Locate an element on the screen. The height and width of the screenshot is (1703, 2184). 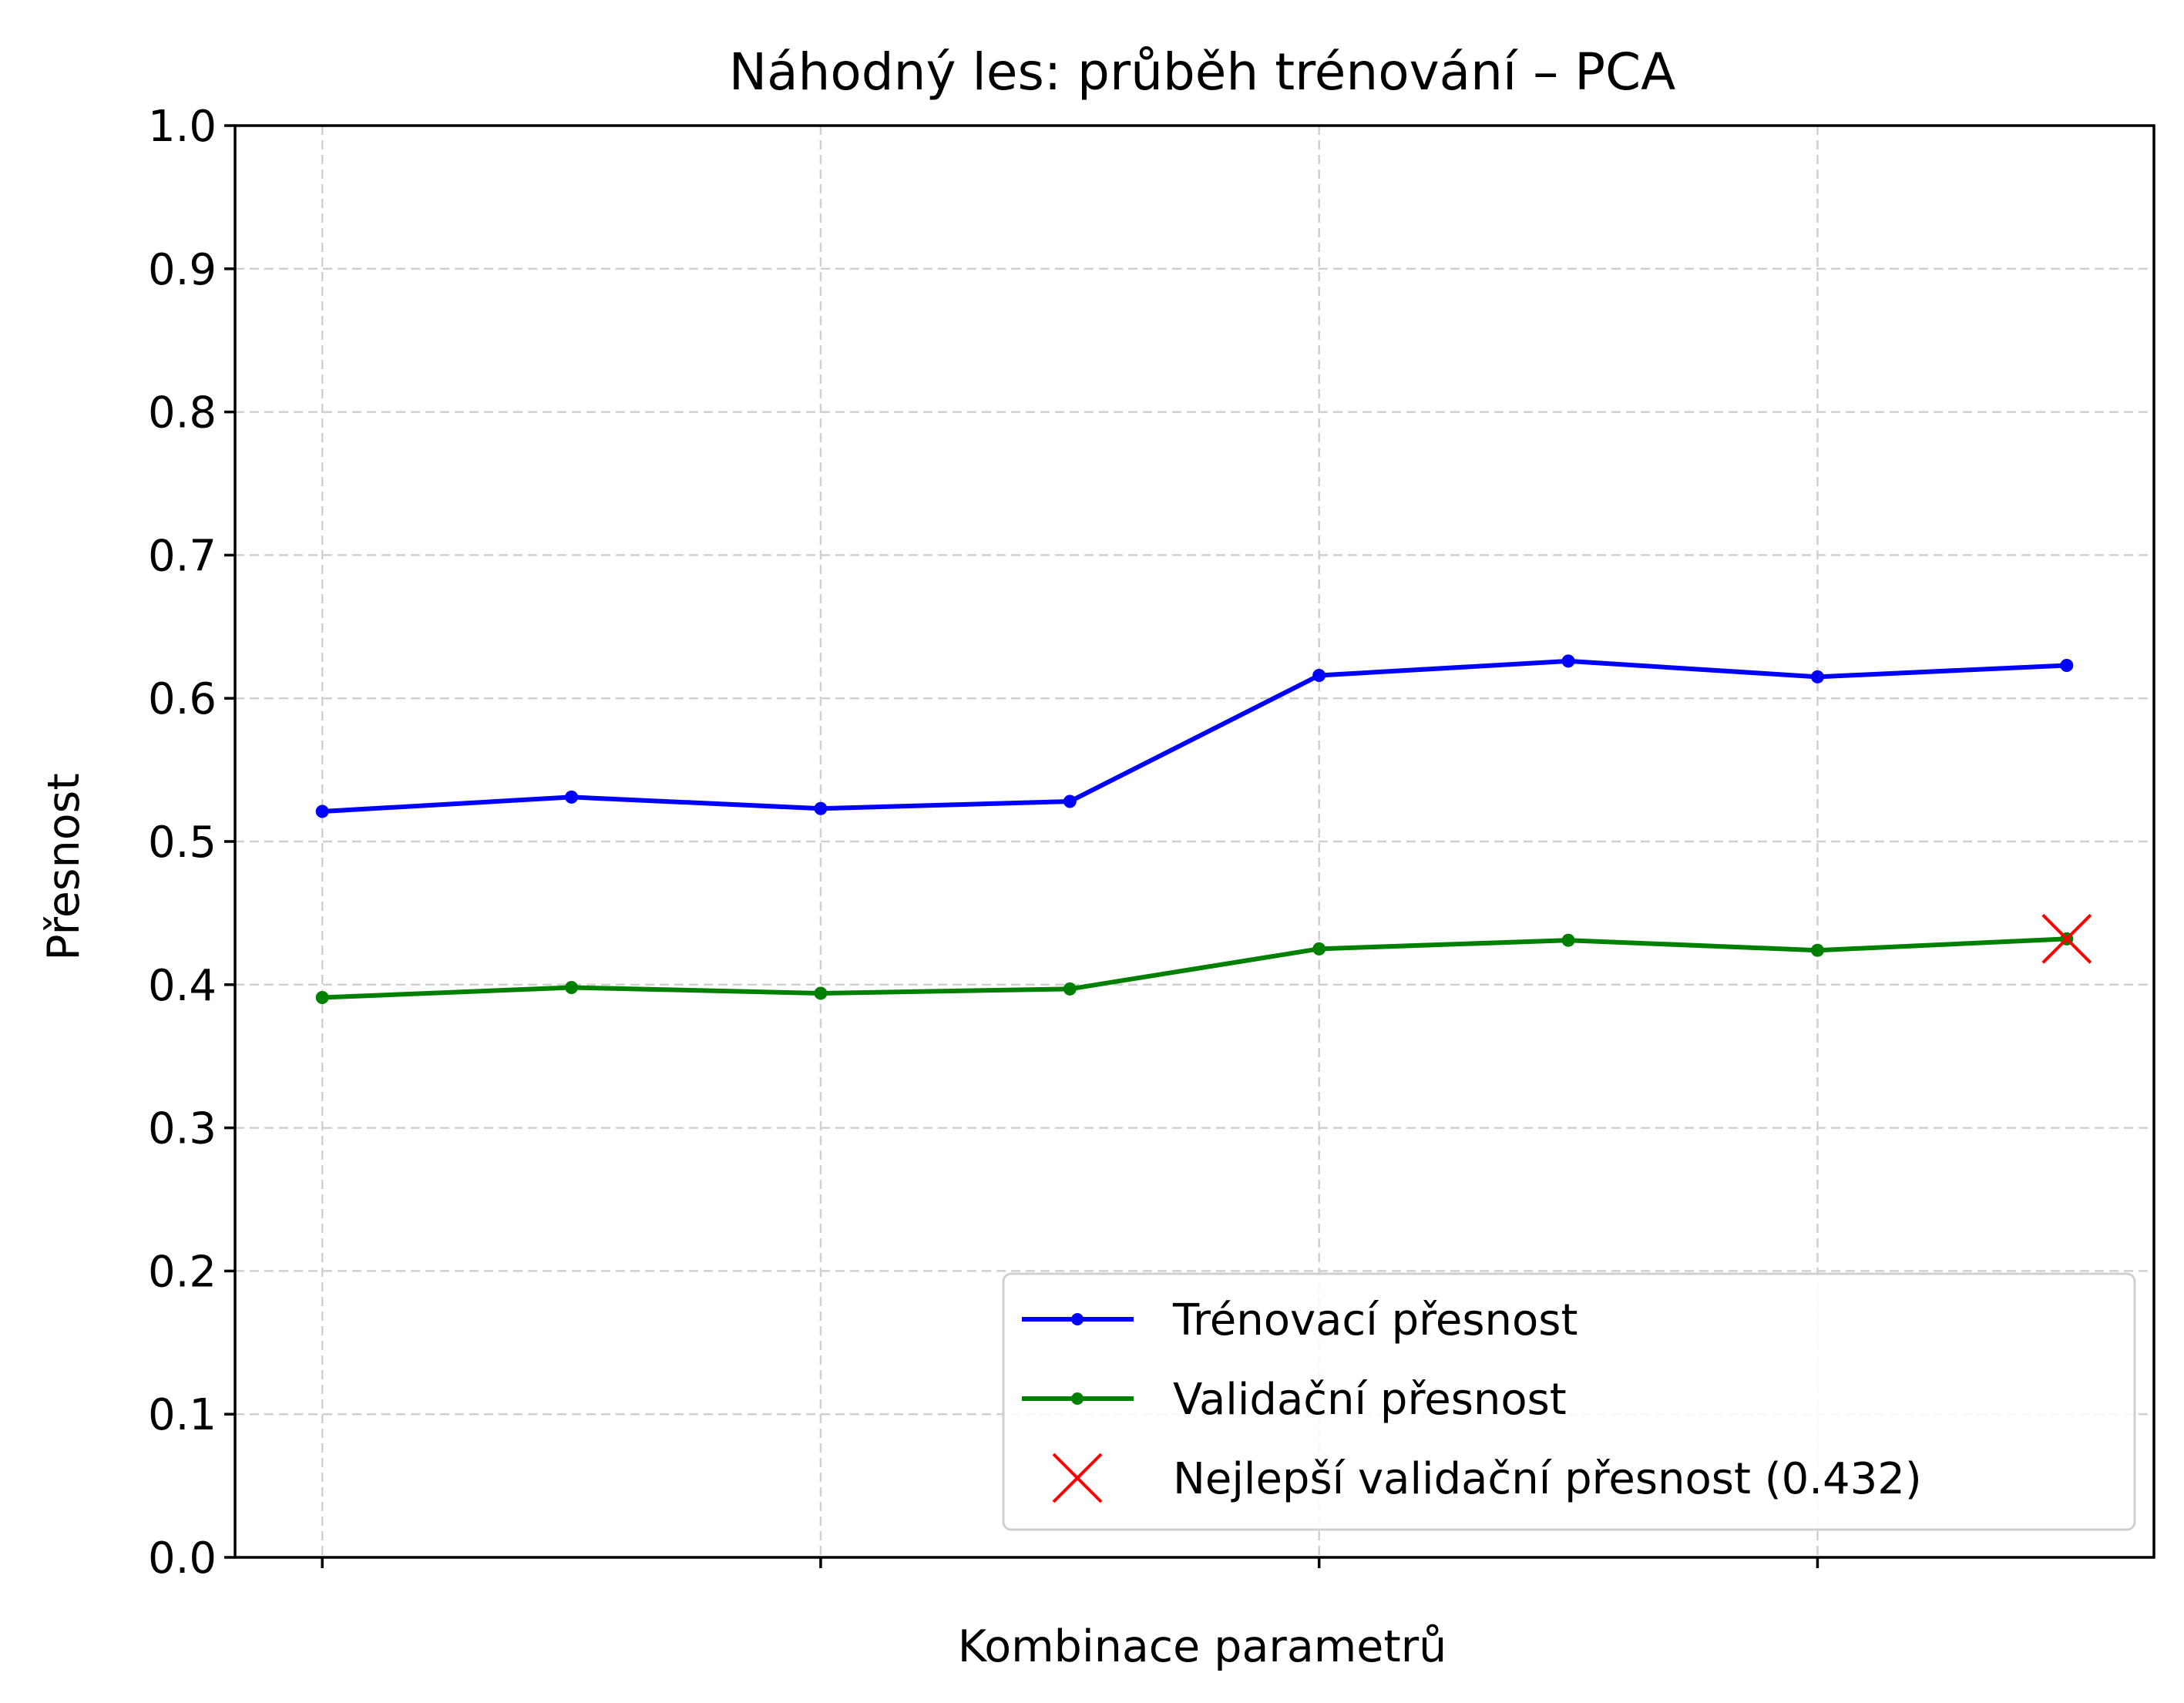
legend-marker-training is located at coordinates (1077, 1319).